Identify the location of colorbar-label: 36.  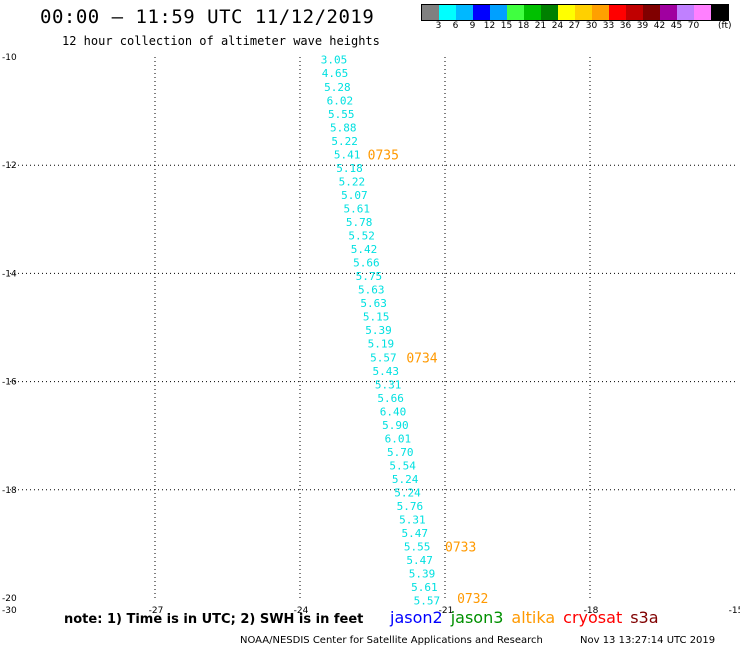
(625, 26).